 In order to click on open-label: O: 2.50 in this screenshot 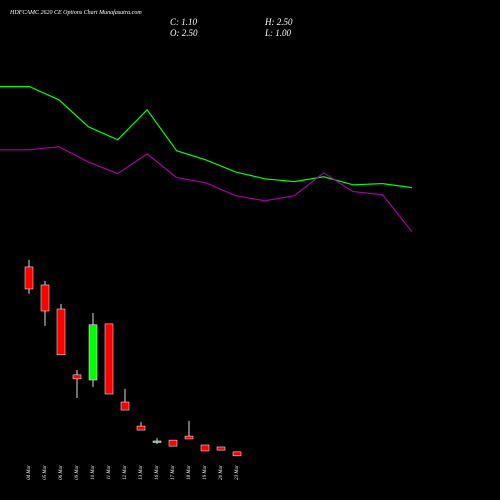, I will do `click(184, 33)`.